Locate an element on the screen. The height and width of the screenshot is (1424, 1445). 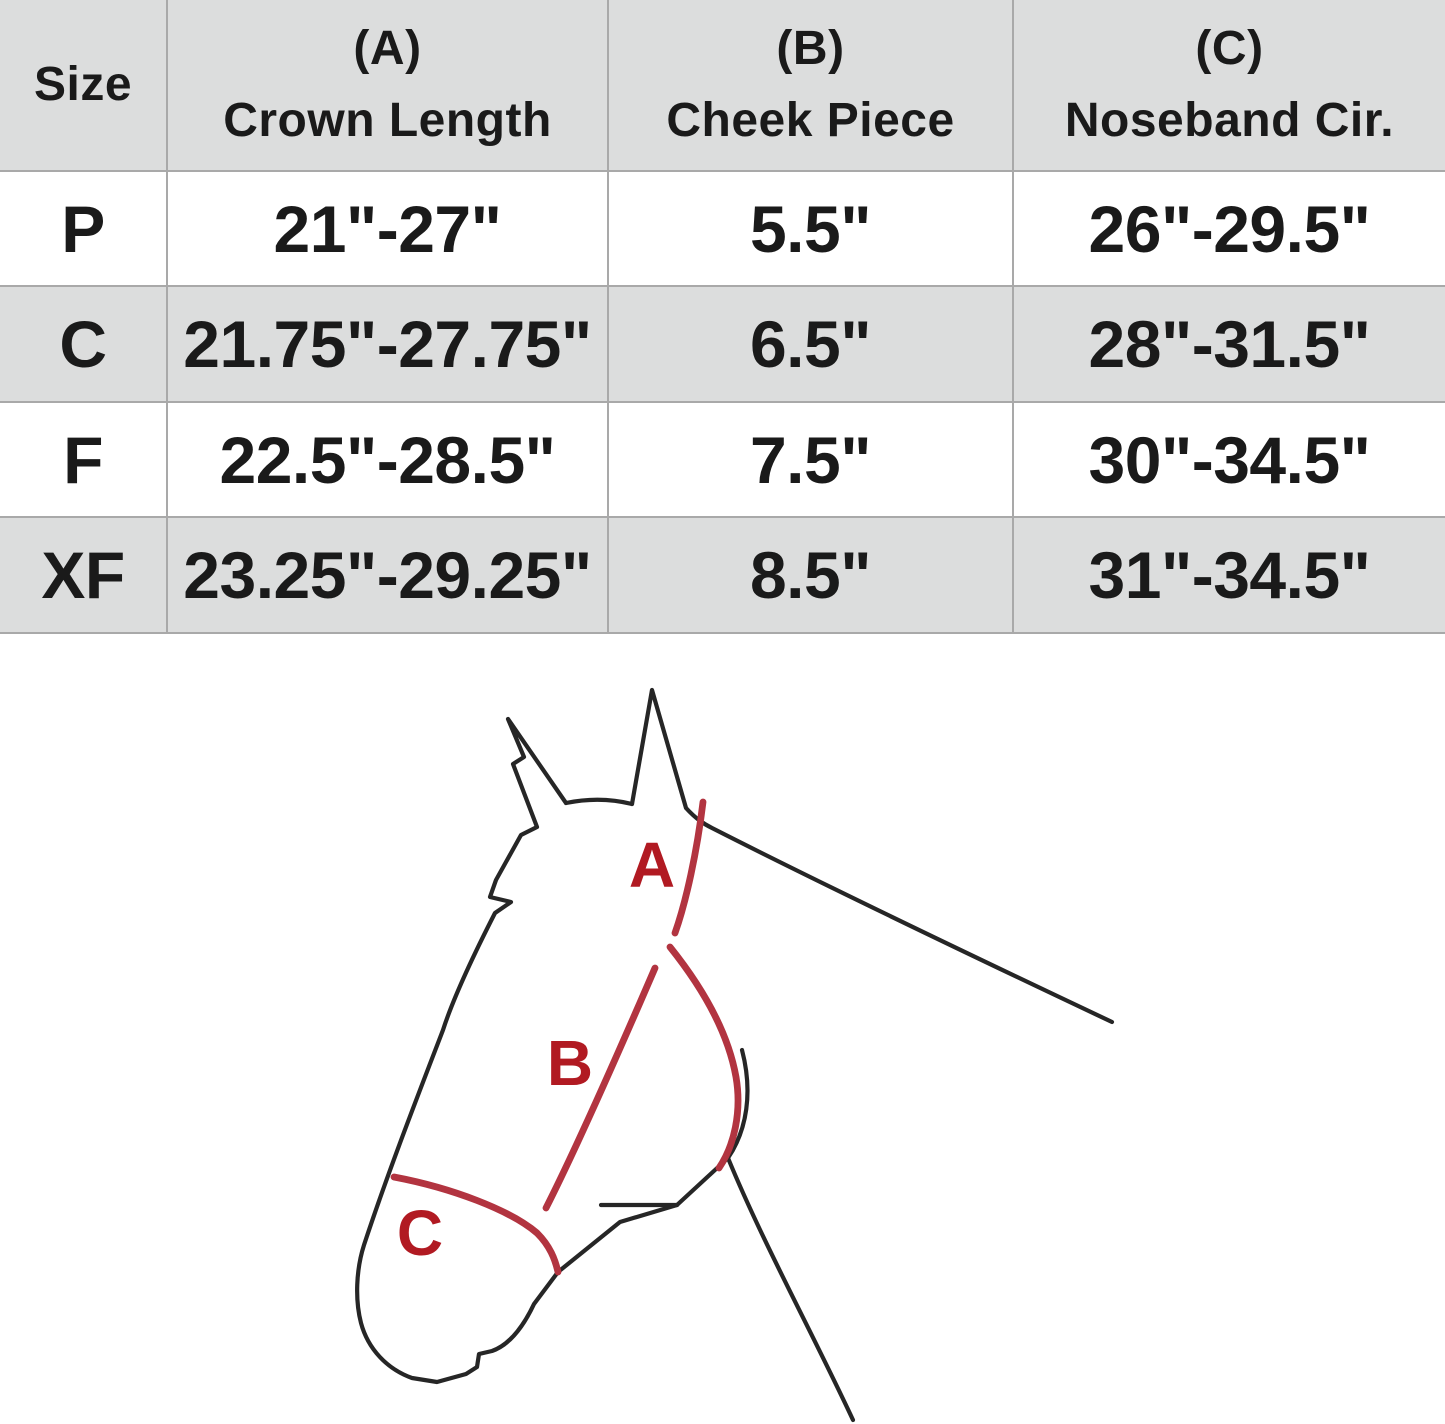
header-b-name: Cheek Piece is located at coordinates (810, 120).